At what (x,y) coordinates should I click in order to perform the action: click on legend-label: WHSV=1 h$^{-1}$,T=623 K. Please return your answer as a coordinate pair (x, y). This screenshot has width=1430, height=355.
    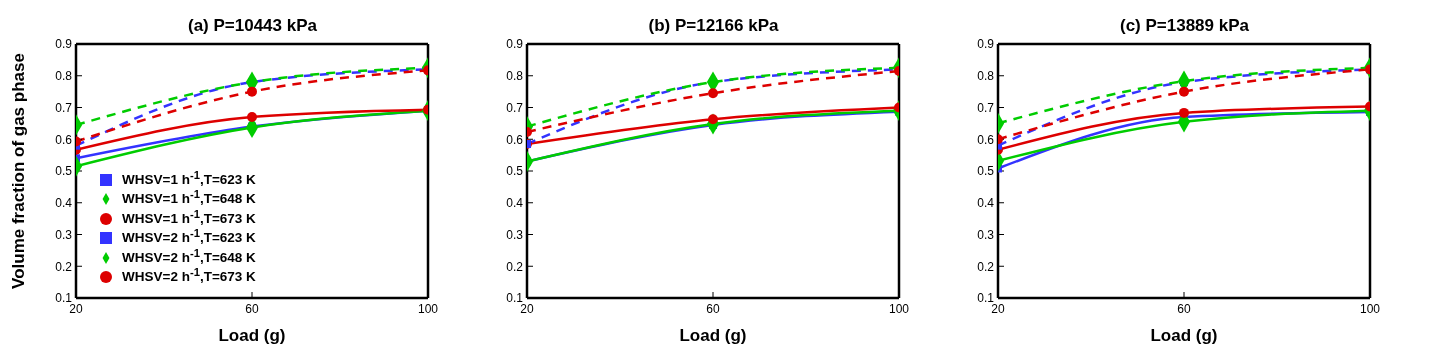
    Looking at the image, I should click on (189, 177).